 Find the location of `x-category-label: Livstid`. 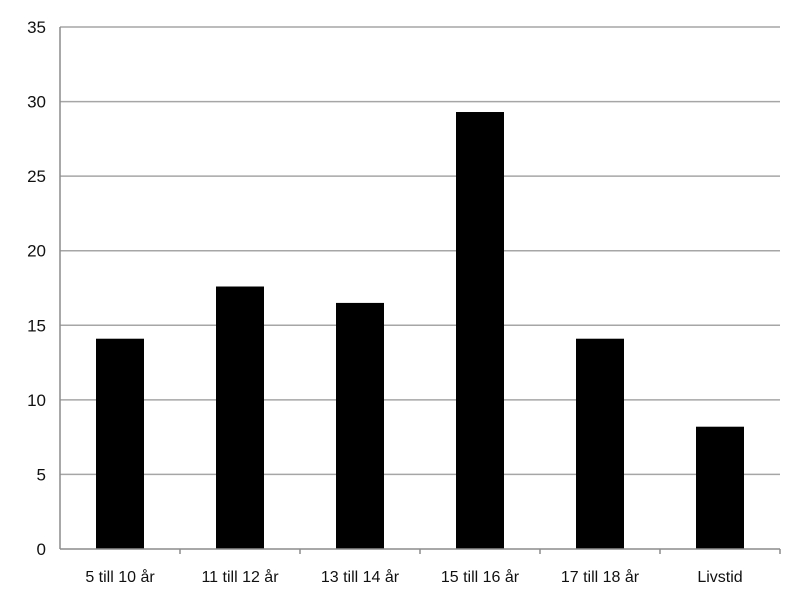

x-category-label: Livstid is located at coordinates (719, 577).